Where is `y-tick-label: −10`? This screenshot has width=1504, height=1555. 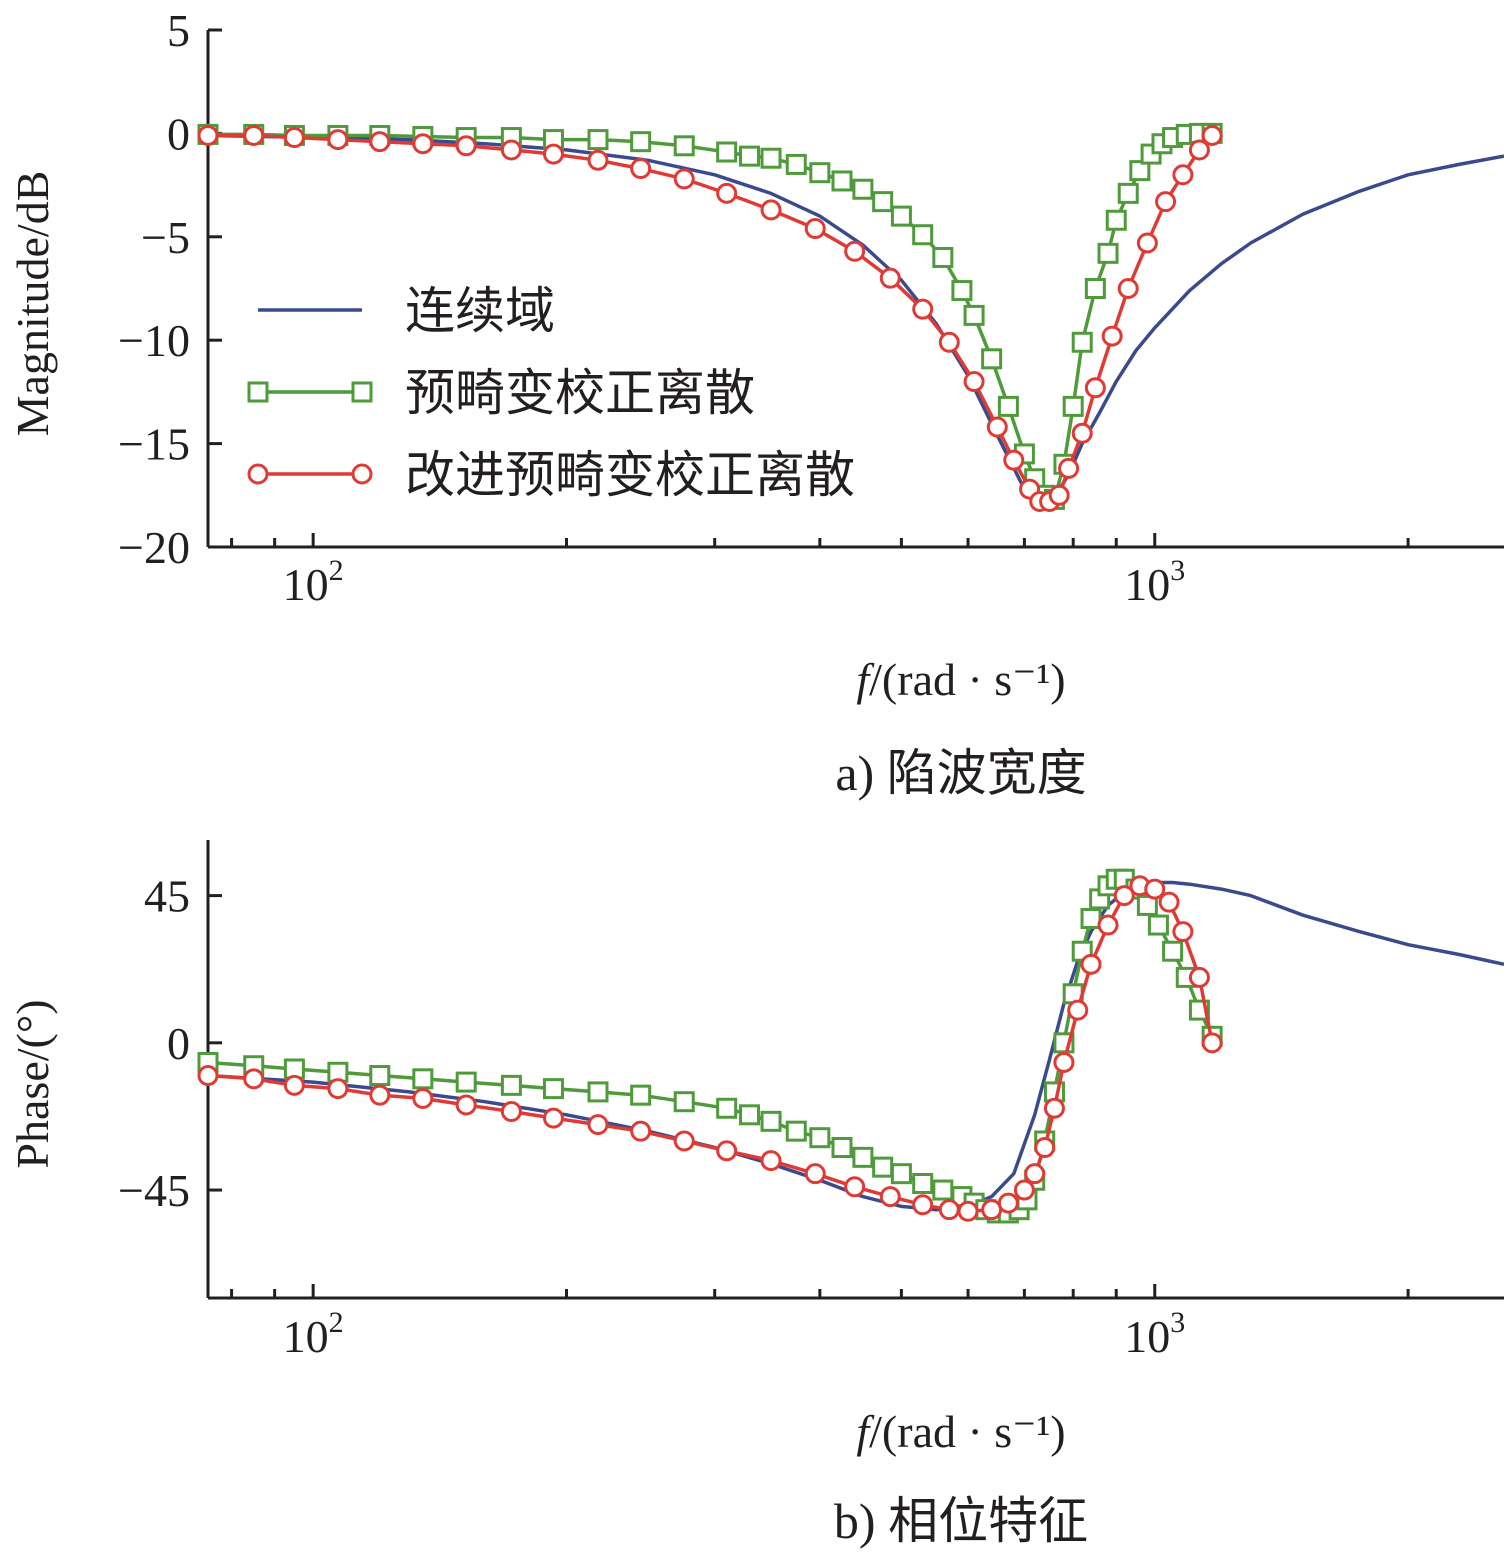
y-tick-label: −10 is located at coordinates (154, 340).